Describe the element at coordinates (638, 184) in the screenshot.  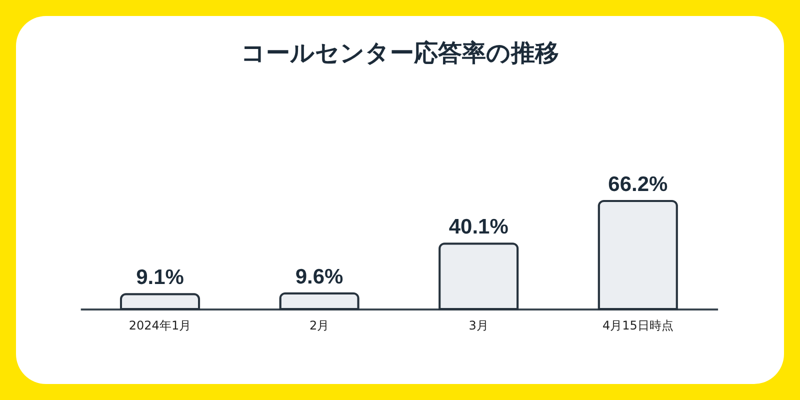
I see `data-label: 66.2%` at that location.